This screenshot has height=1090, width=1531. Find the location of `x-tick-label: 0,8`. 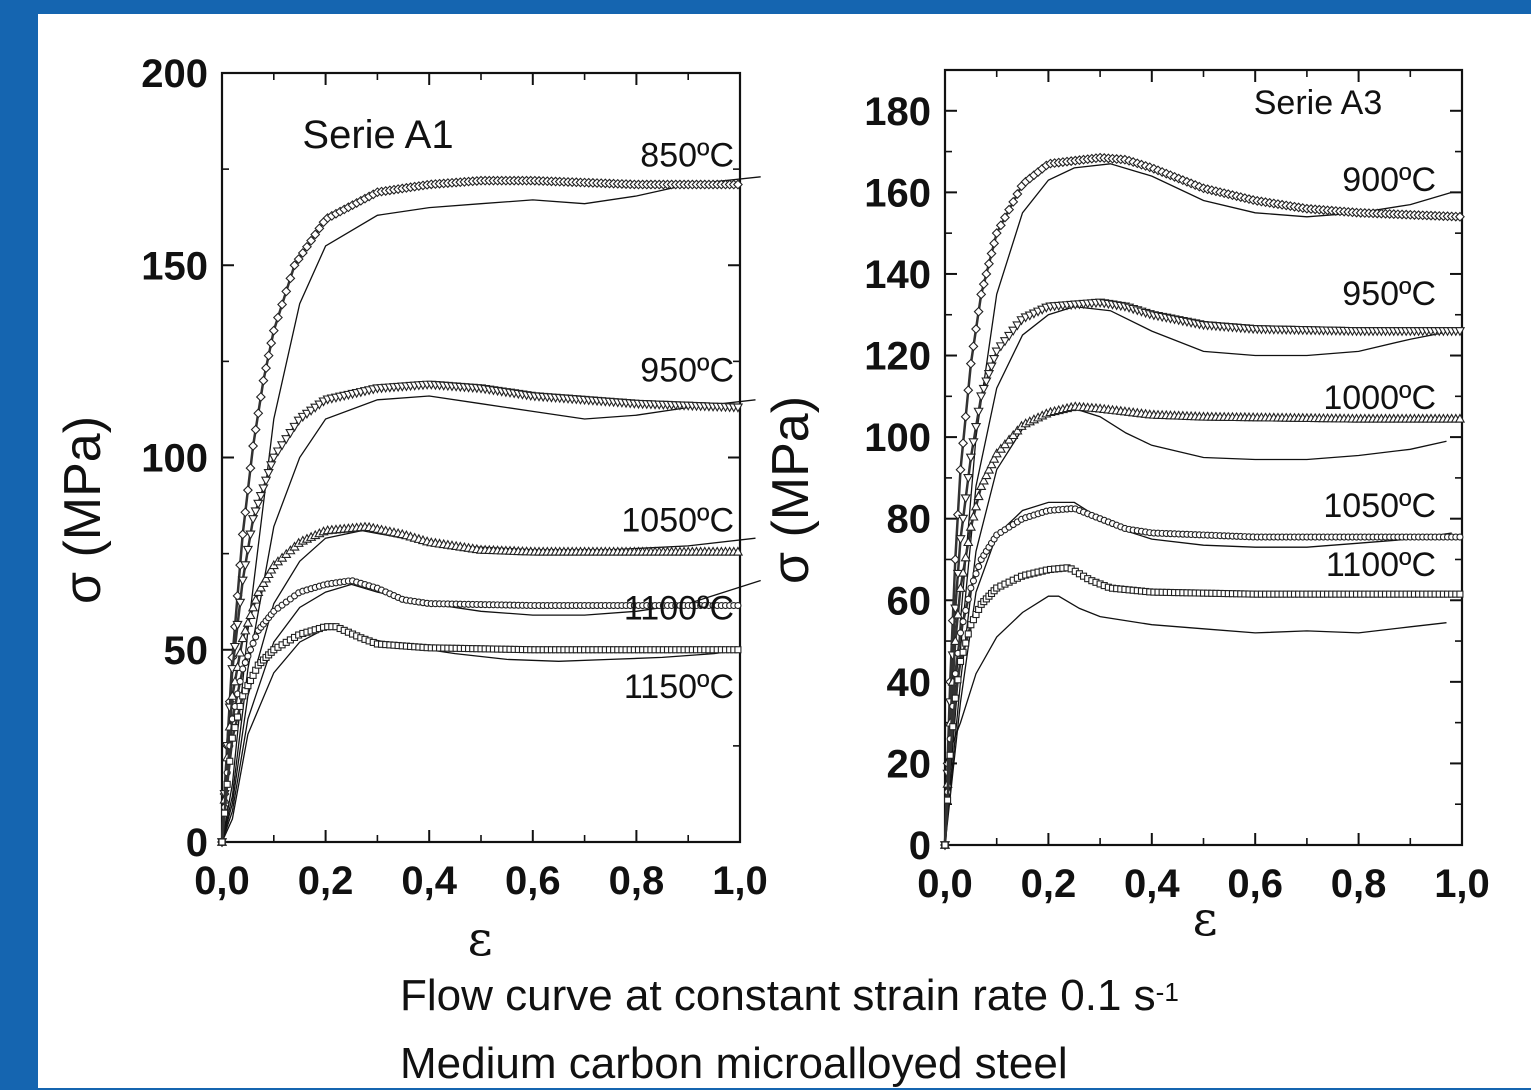

x-tick-label: 0,8 is located at coordinates (637, 881).